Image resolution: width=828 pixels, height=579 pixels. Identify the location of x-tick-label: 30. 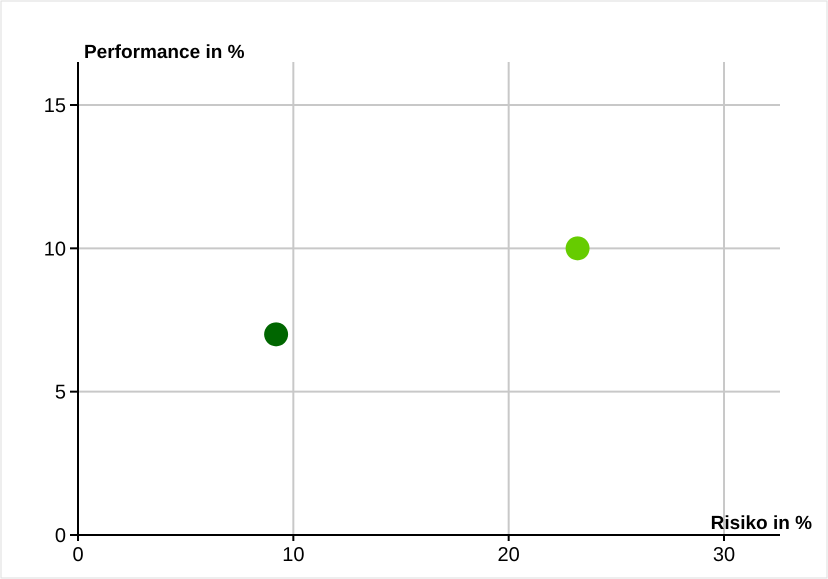
(724, 555).